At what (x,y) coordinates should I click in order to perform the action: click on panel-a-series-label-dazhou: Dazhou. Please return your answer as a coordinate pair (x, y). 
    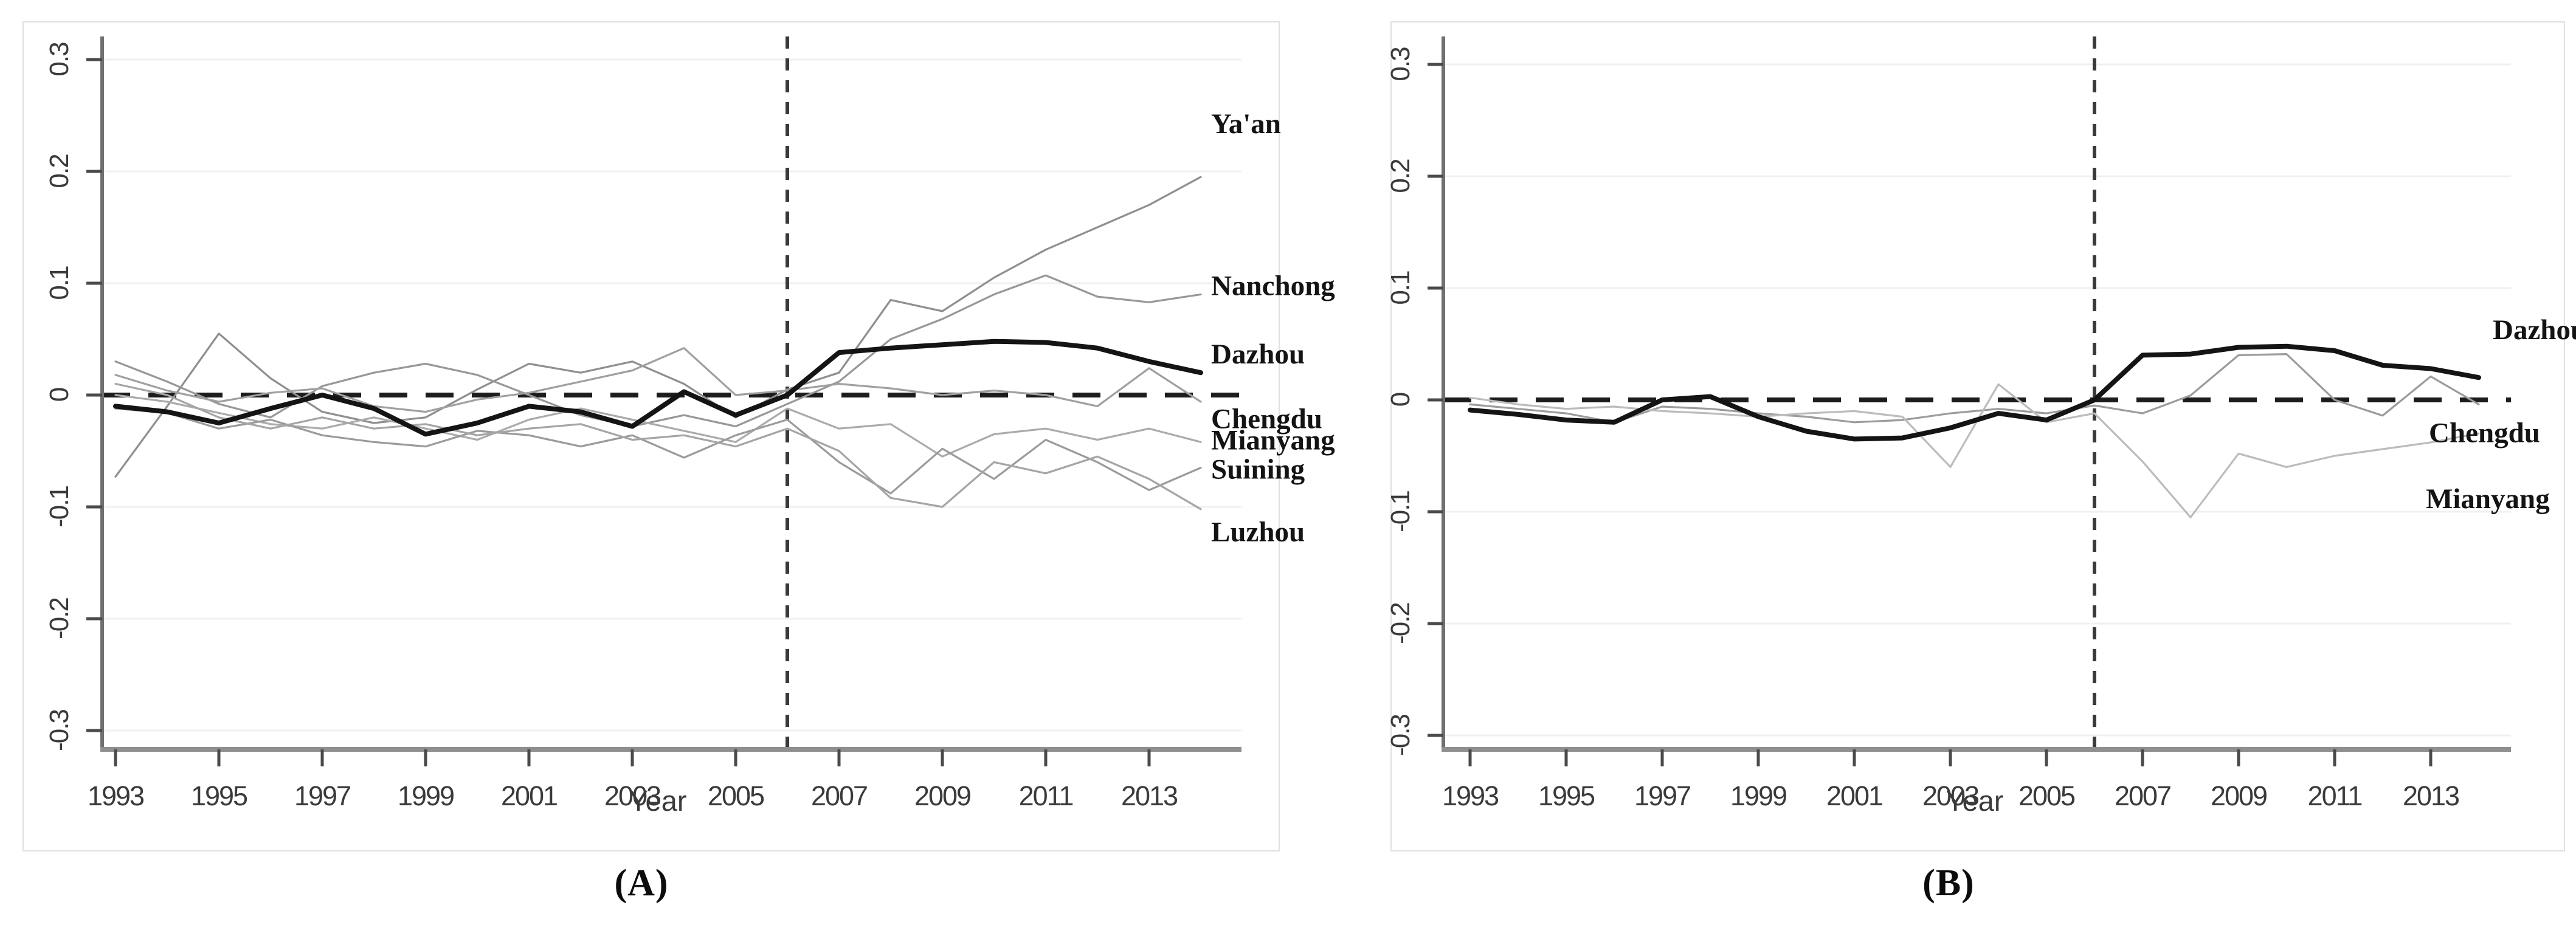
    Looking at the image, I should click on (1258, 354).